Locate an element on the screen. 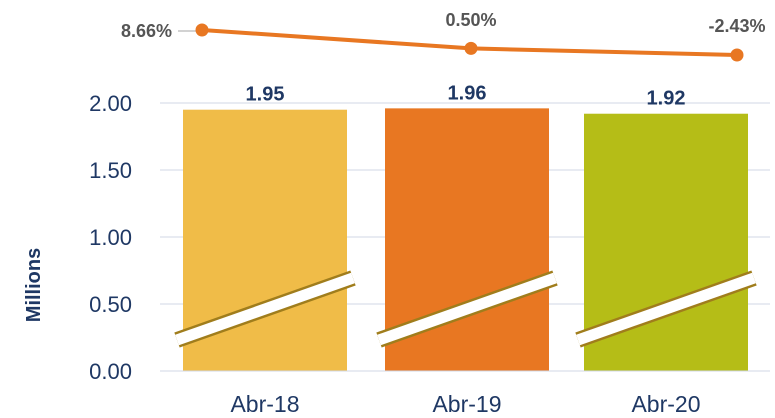 The height and width of the screenshot is (418, 775). x-axis-labels: Abr-18 Abr-19 Abr-20 is located at coordinates (465, 404).